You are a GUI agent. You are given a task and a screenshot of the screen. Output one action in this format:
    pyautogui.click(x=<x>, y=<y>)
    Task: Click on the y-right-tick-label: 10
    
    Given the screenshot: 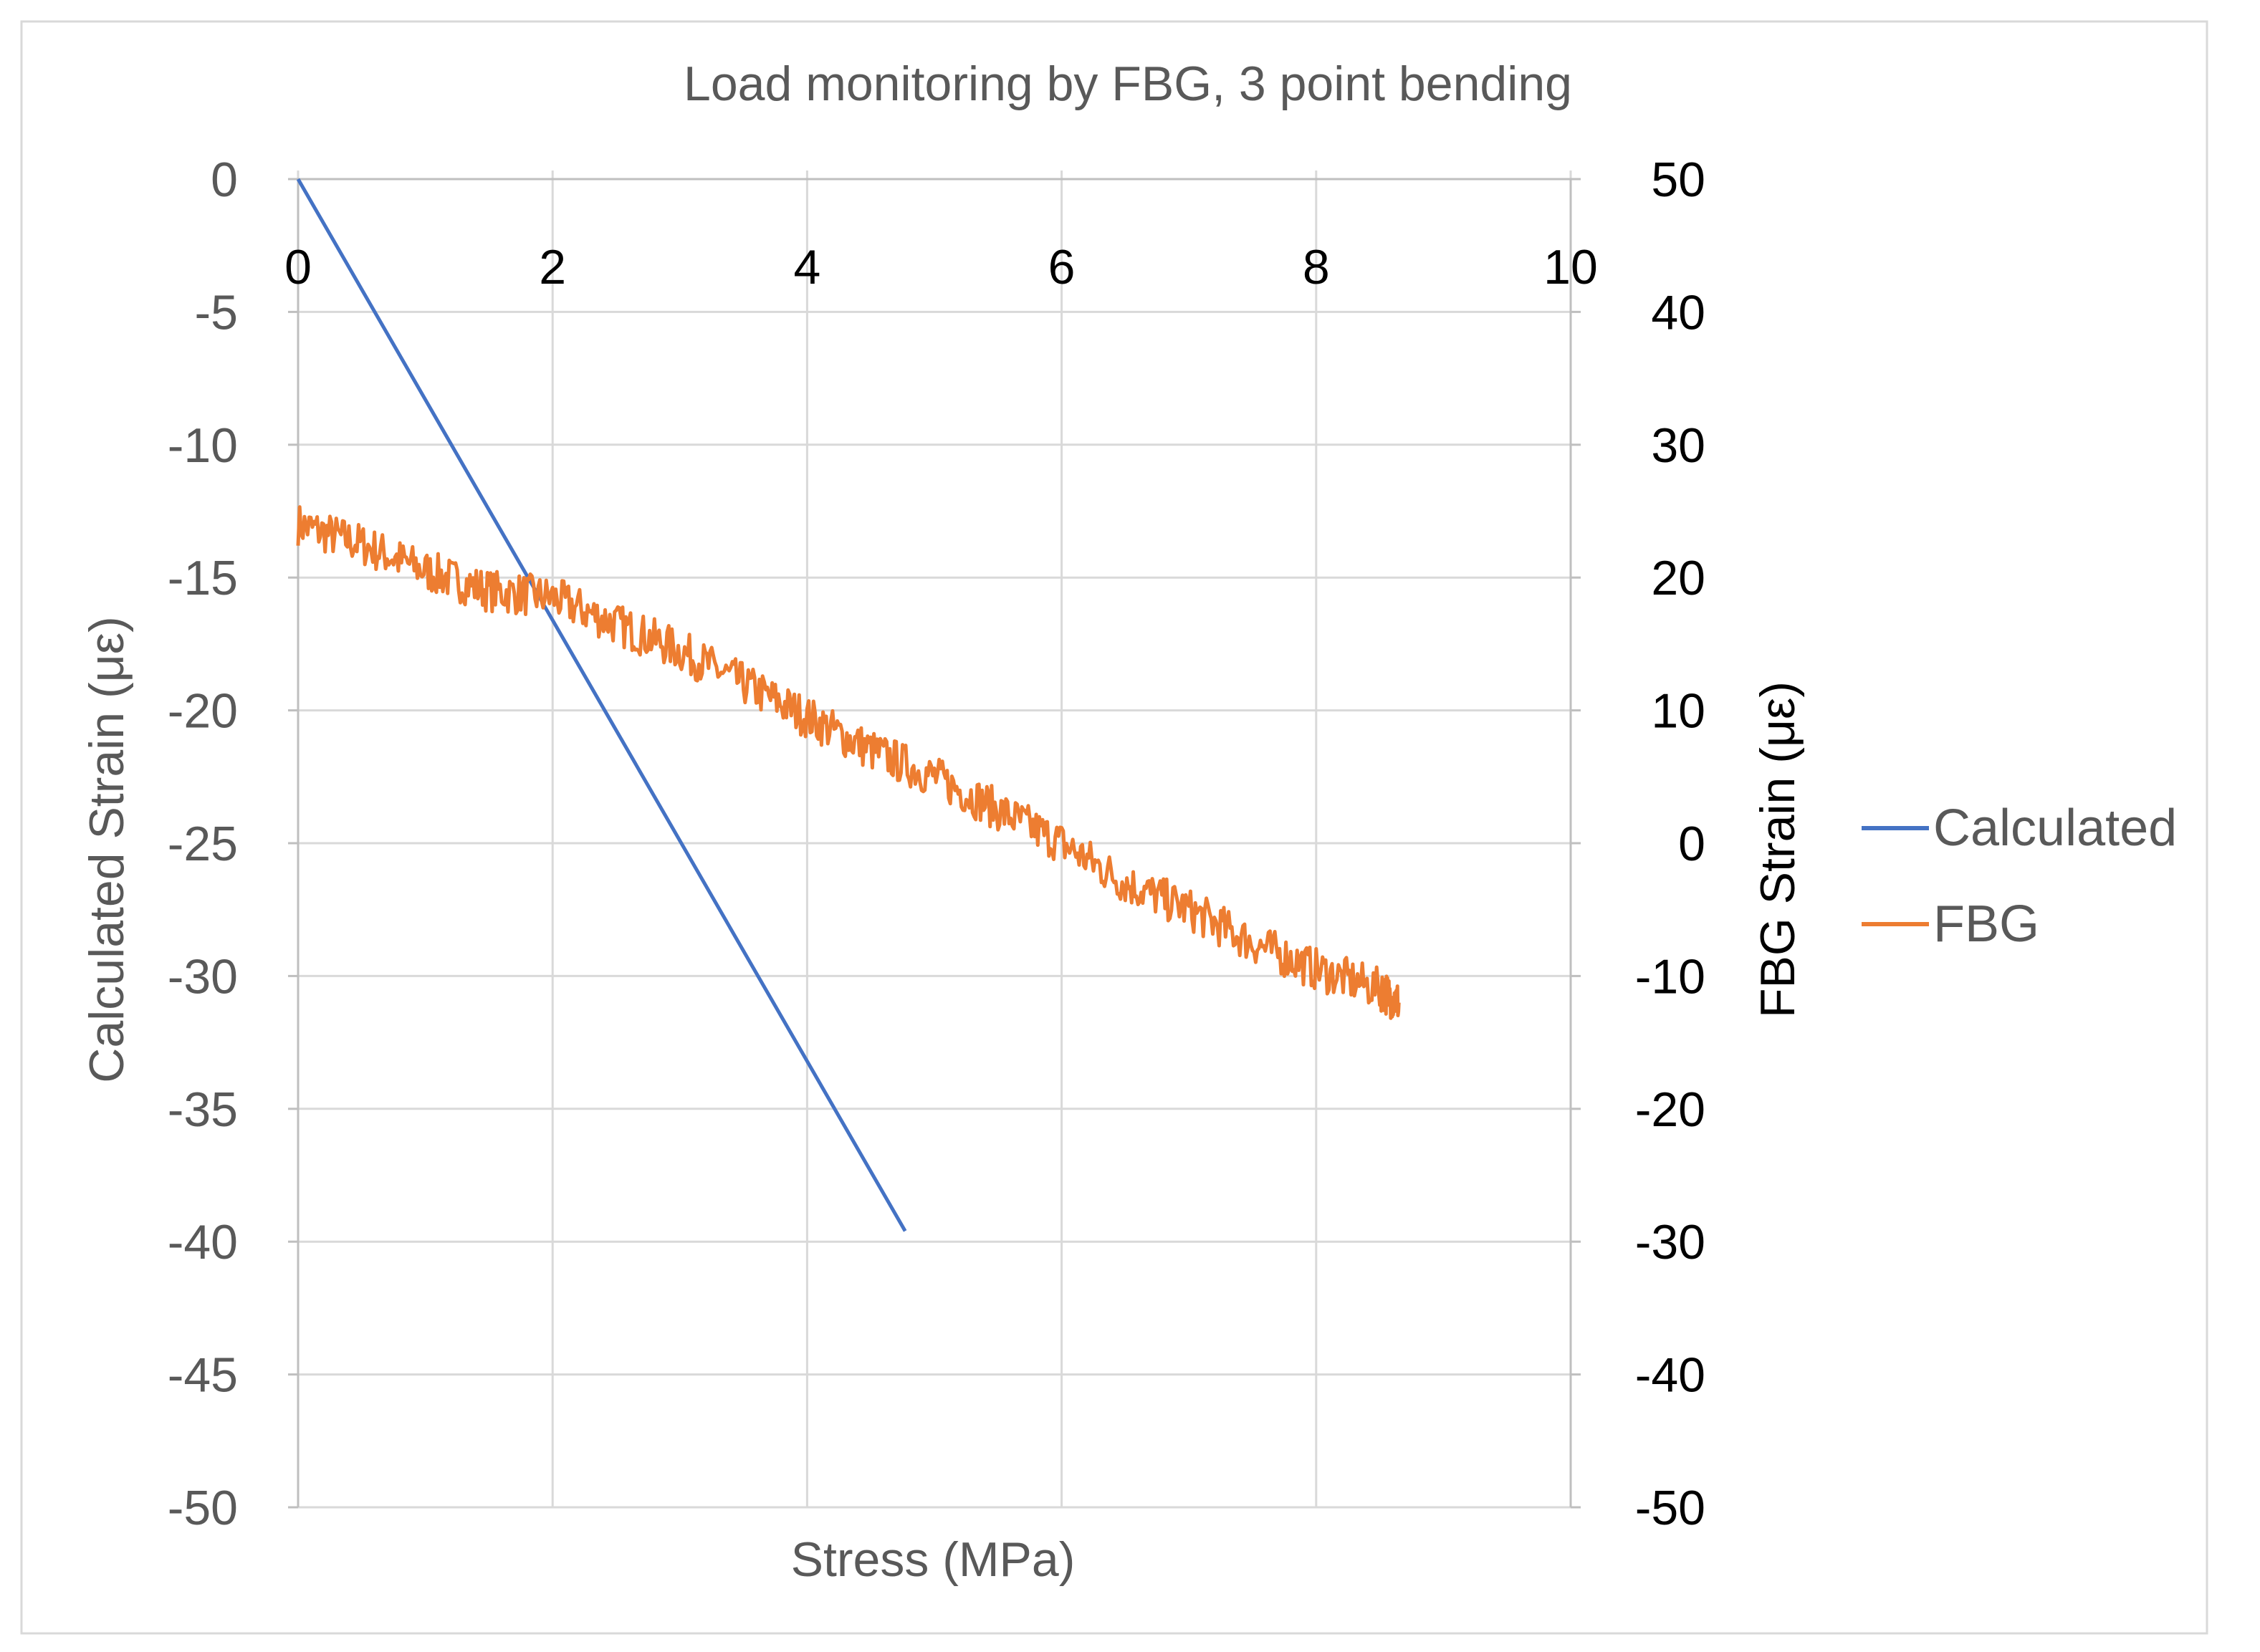 What is the action you would take?
    pyautogui.click(x=1678, y=711)
    